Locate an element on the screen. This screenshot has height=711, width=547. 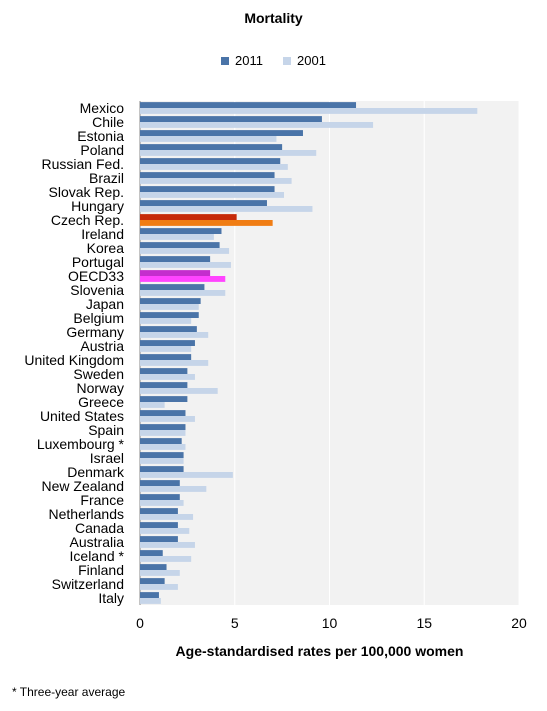
bar-2011-greece is located at coordinates (164, 399).